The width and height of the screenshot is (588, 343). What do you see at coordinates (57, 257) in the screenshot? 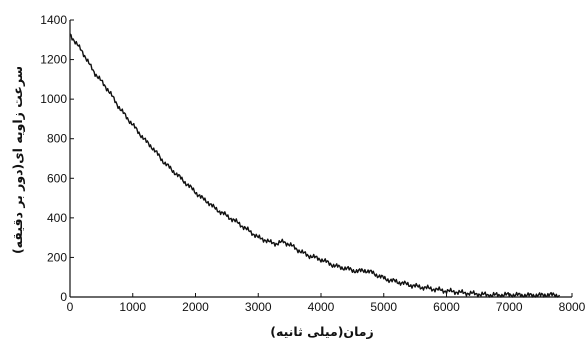
I see `y-tick-label: 200` at bounding box center [57, 257].